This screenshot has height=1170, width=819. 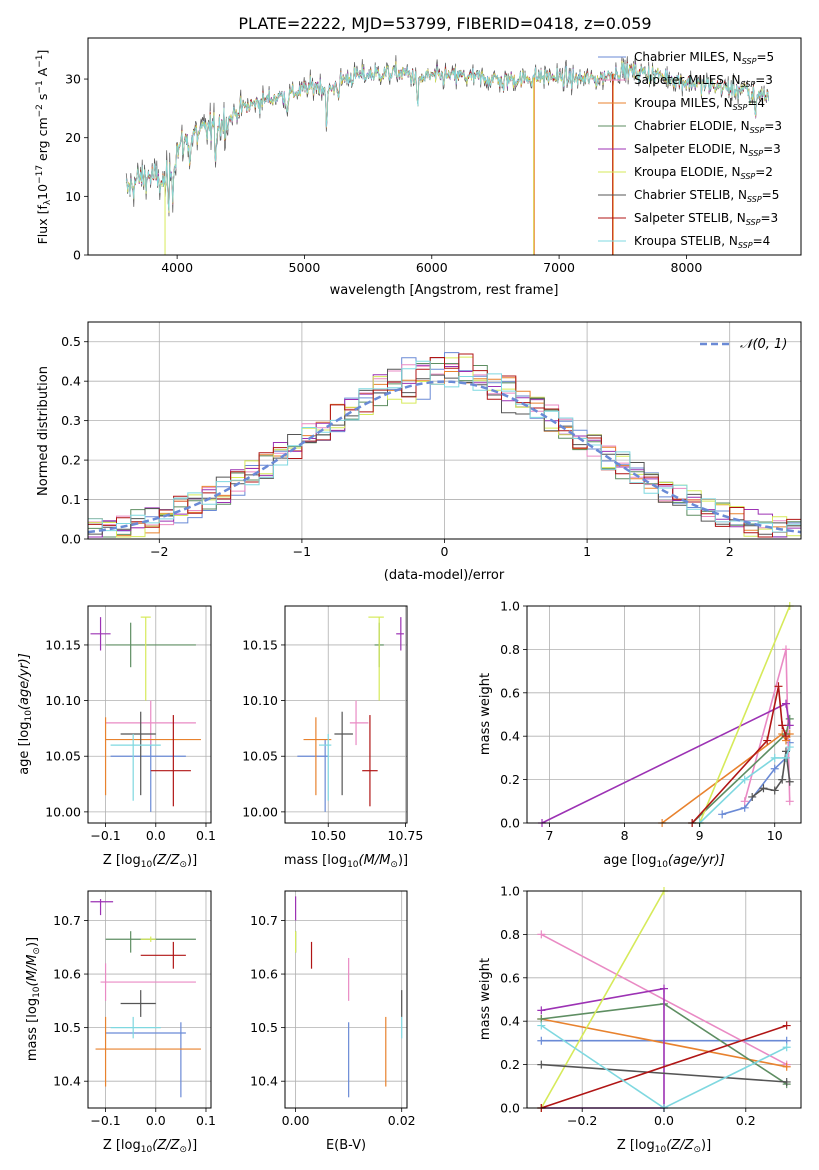 What do you see at coordinates (700, 835) in the screenshot?
I see `x-tick-label: 9` at bounding box center [700, 835].